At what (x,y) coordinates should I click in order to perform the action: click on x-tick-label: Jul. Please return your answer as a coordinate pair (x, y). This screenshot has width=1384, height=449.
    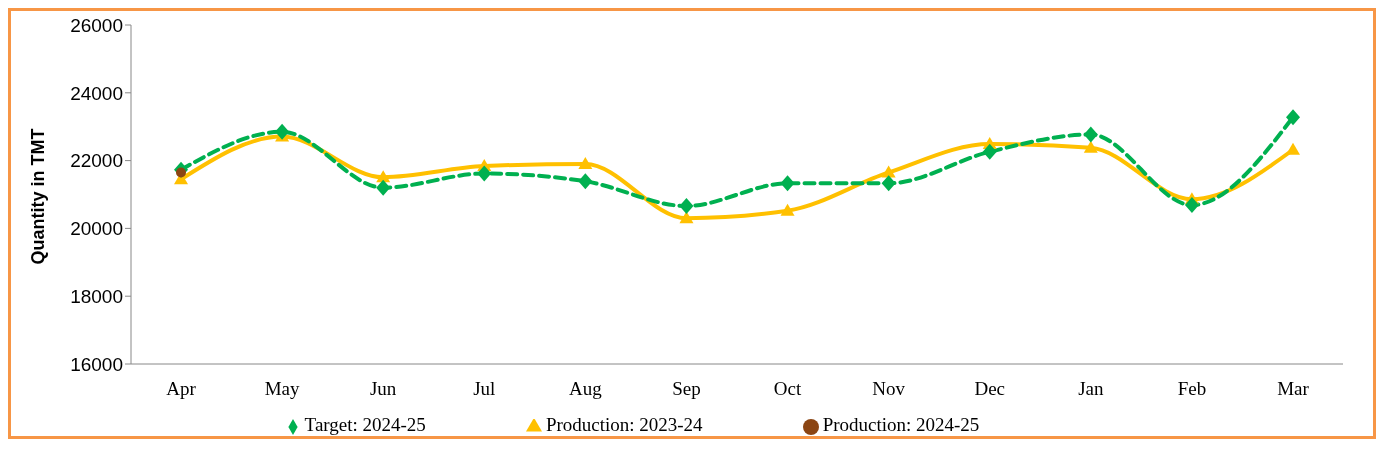
    Looking at the image, I should click on (484, 389).